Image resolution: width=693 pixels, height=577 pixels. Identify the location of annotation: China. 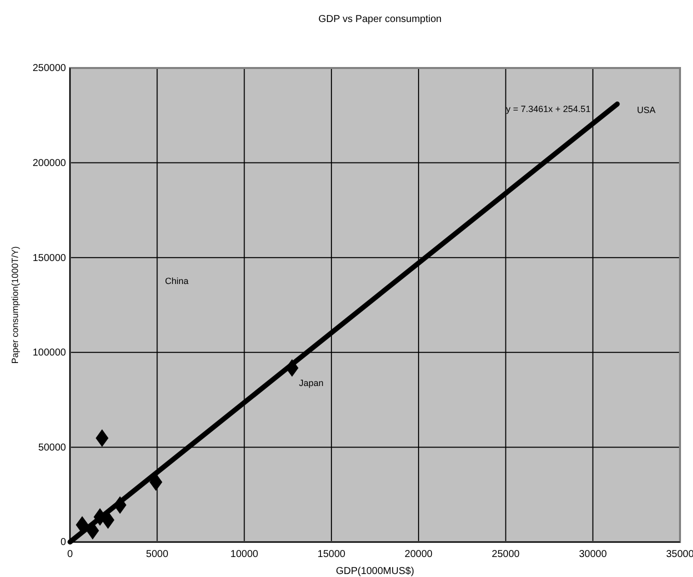
(177, 281).